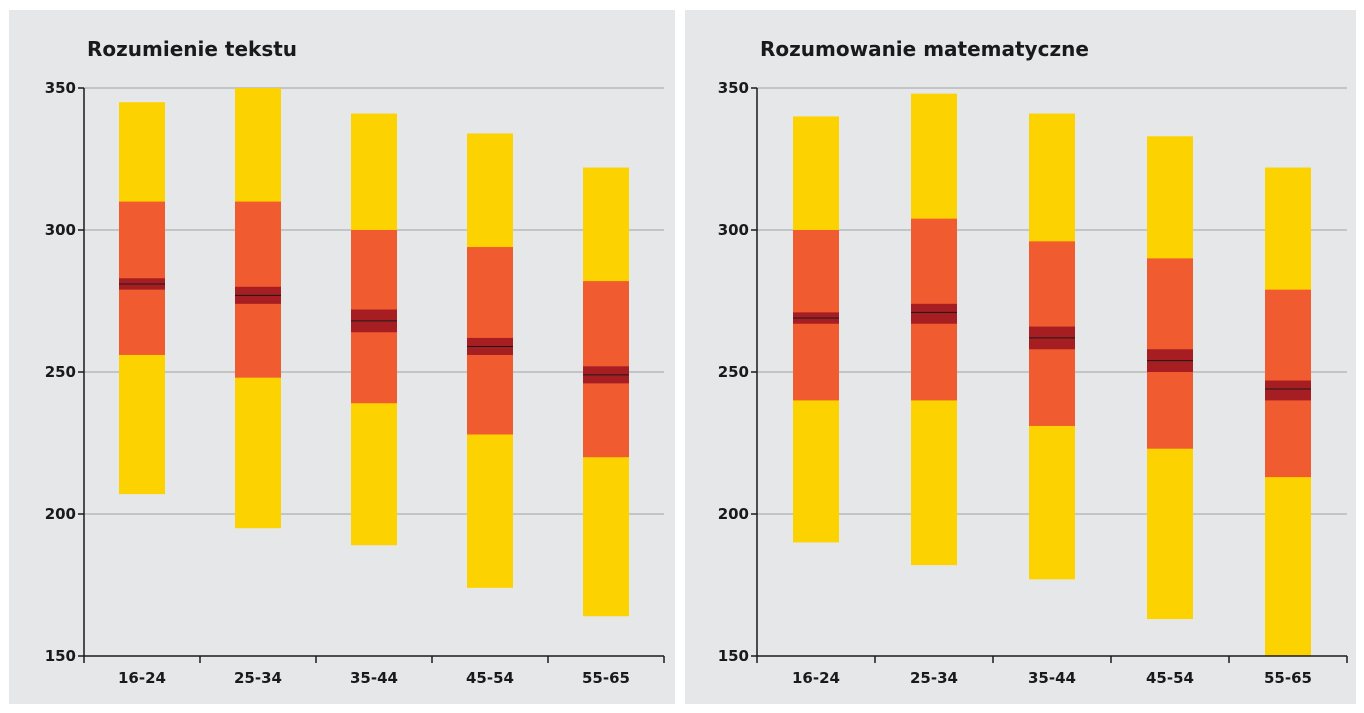 This screenshot has width=1364, height=713. I want to click on chart-title: Rozumienie tekstu, so click(192, 49).